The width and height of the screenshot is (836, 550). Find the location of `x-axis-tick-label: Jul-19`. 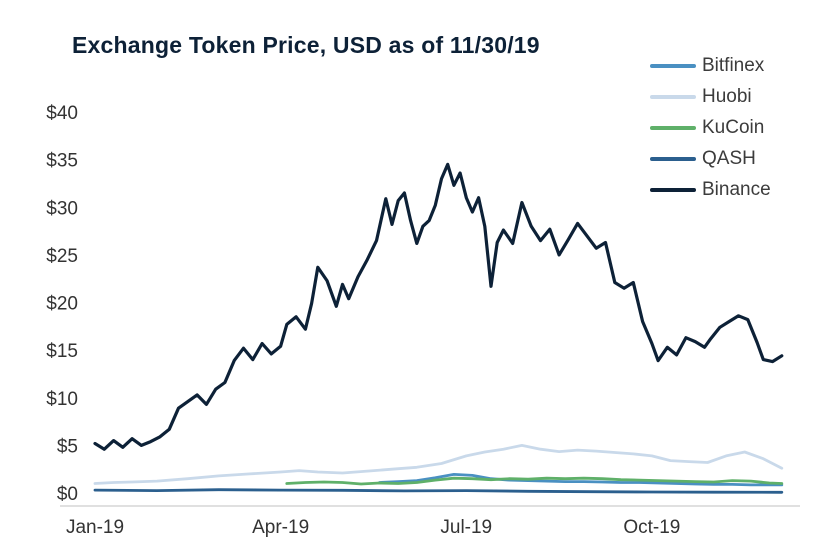

x-axis-tick-label: Jul-19 is located at coordinates (466, 527).